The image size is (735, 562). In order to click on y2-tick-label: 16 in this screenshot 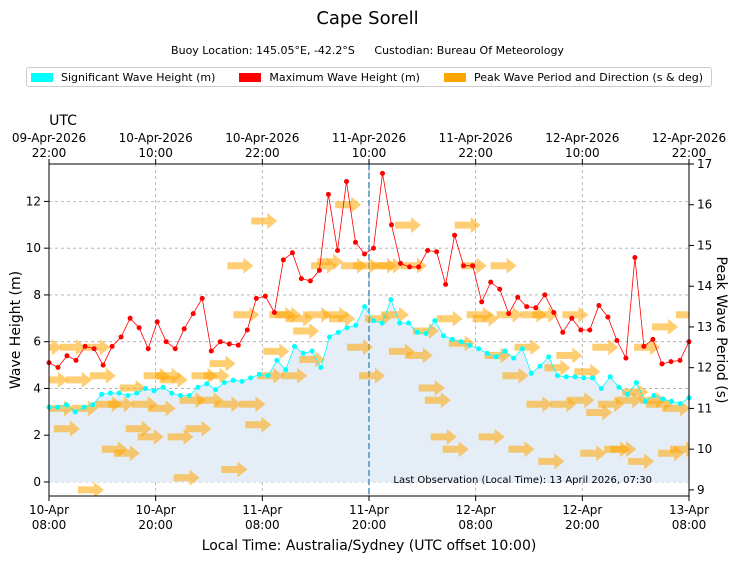, I will do `click(704, 205)`.